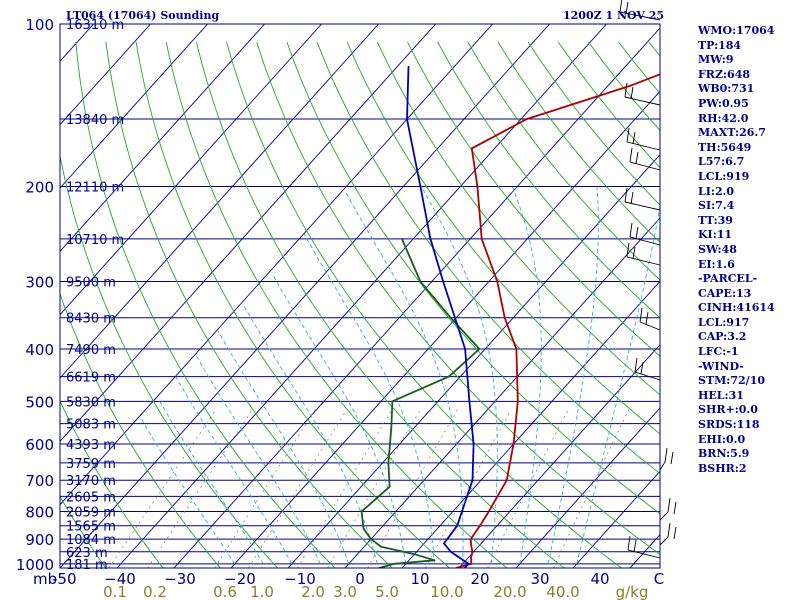  Describe the element at coordinates (659, 579) in the screenshot. I see `temperature-axis-unit: C` at that location.